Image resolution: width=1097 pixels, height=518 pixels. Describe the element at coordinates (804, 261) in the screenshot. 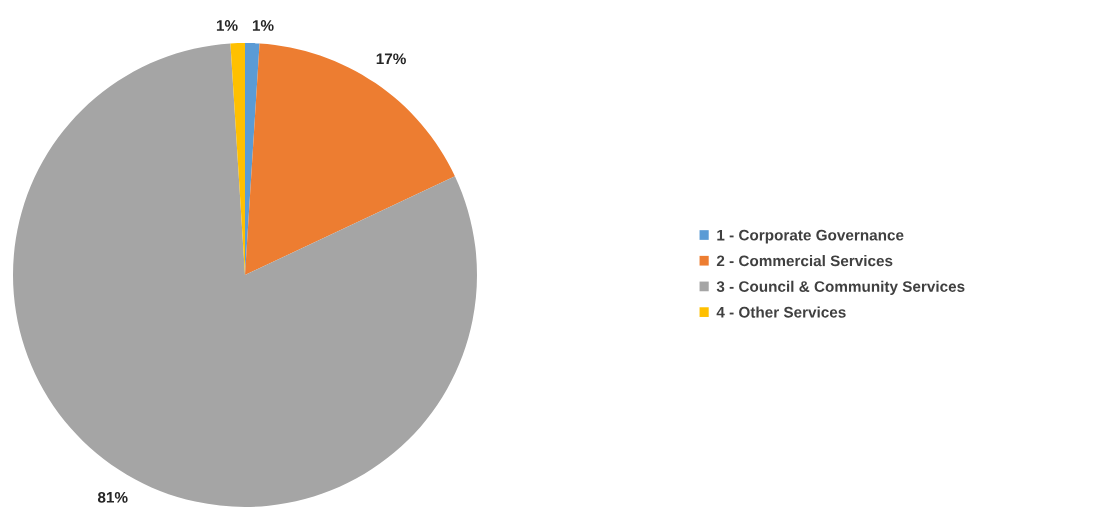

I see `legend-label: 2 - Commercial Services` at that location.